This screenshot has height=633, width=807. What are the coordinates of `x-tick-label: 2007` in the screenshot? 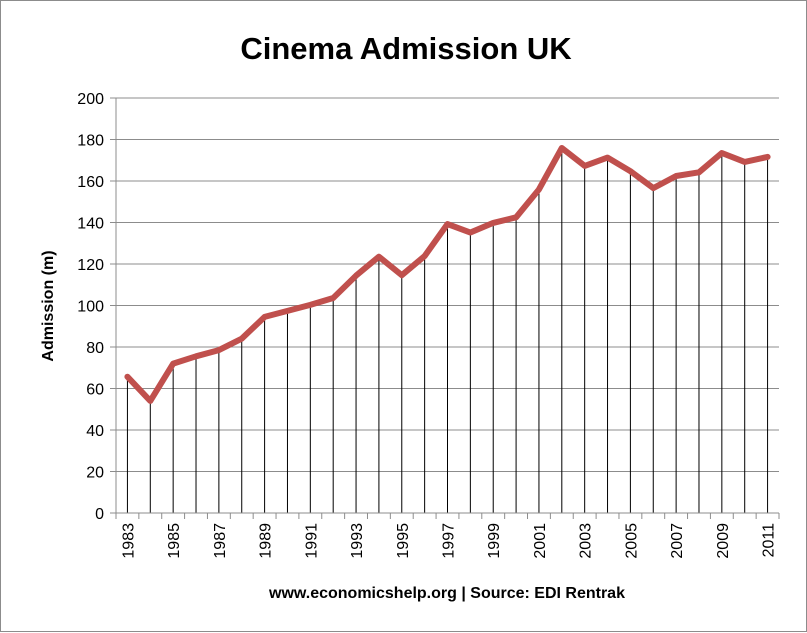 It's located at (677, 541).